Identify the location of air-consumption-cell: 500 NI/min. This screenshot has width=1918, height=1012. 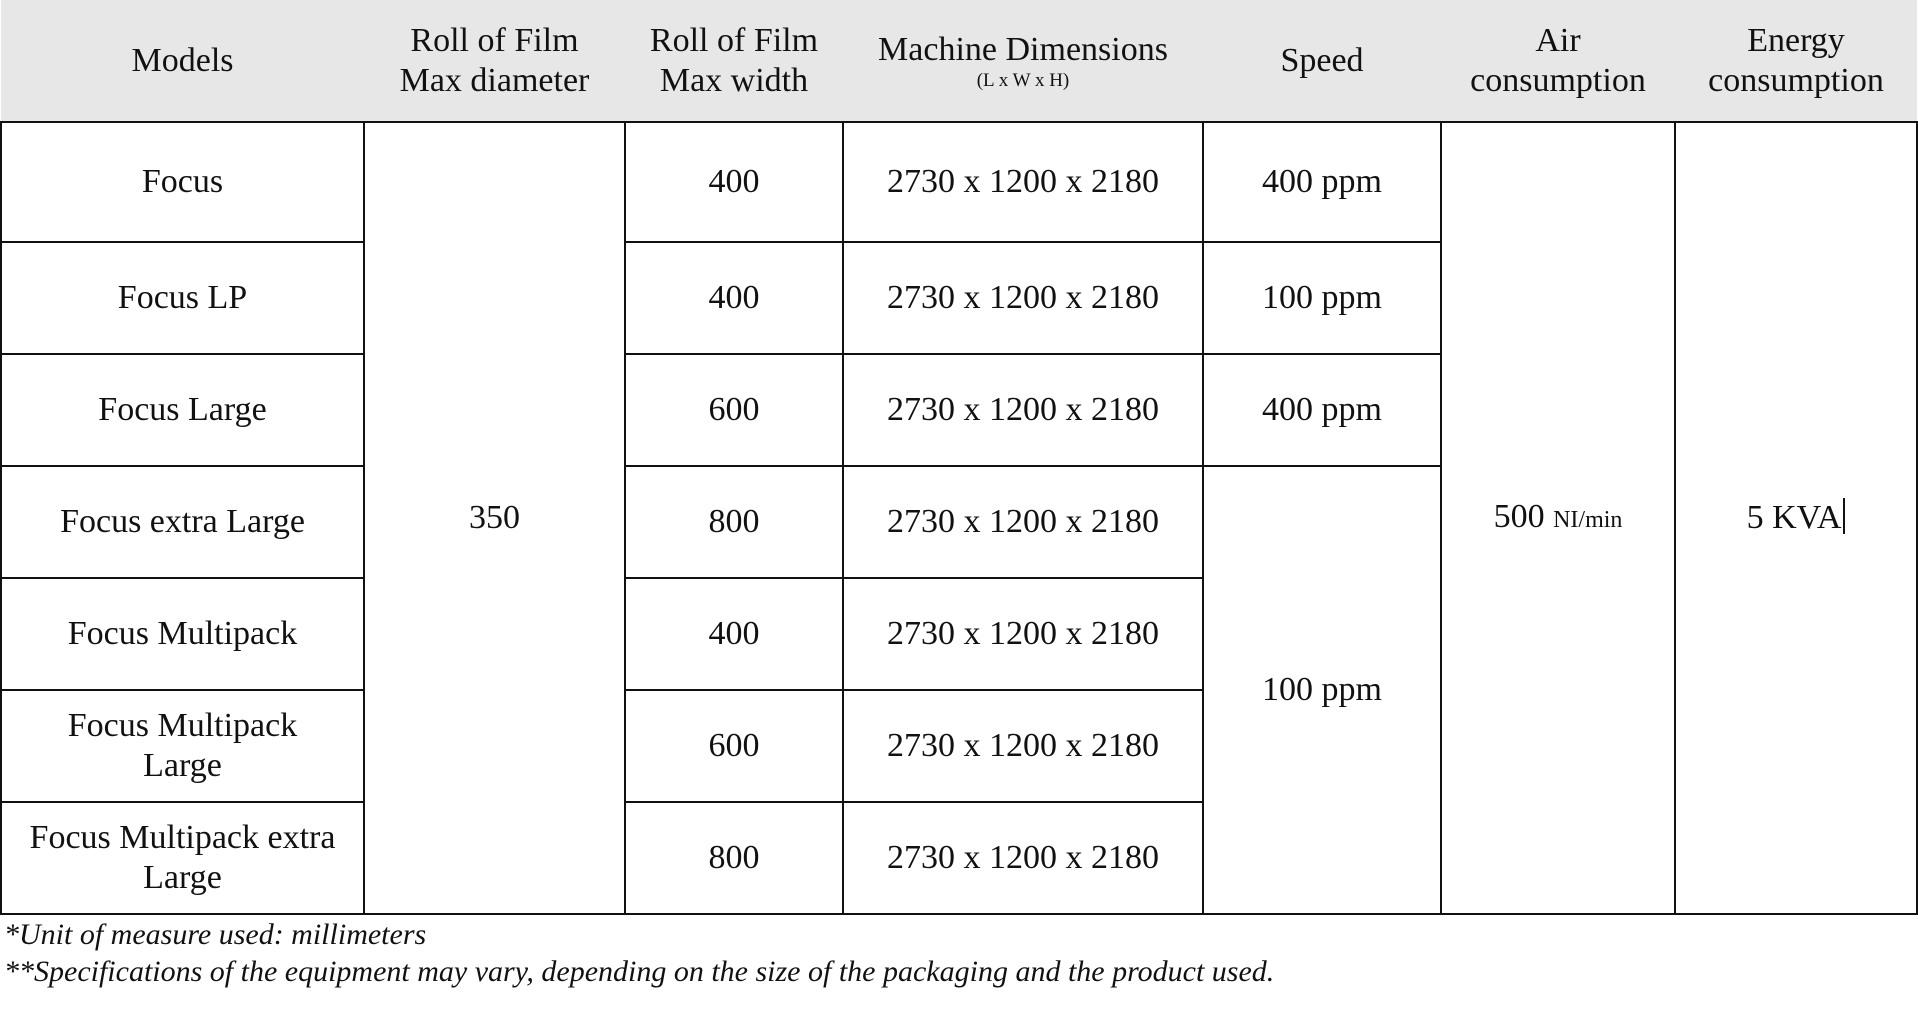
(1558, 518).